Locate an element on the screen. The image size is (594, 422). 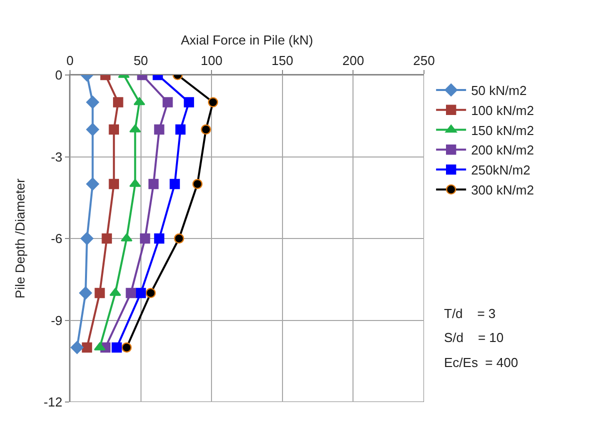
x-tick-label: 50 is located at coordinates (141, 60).